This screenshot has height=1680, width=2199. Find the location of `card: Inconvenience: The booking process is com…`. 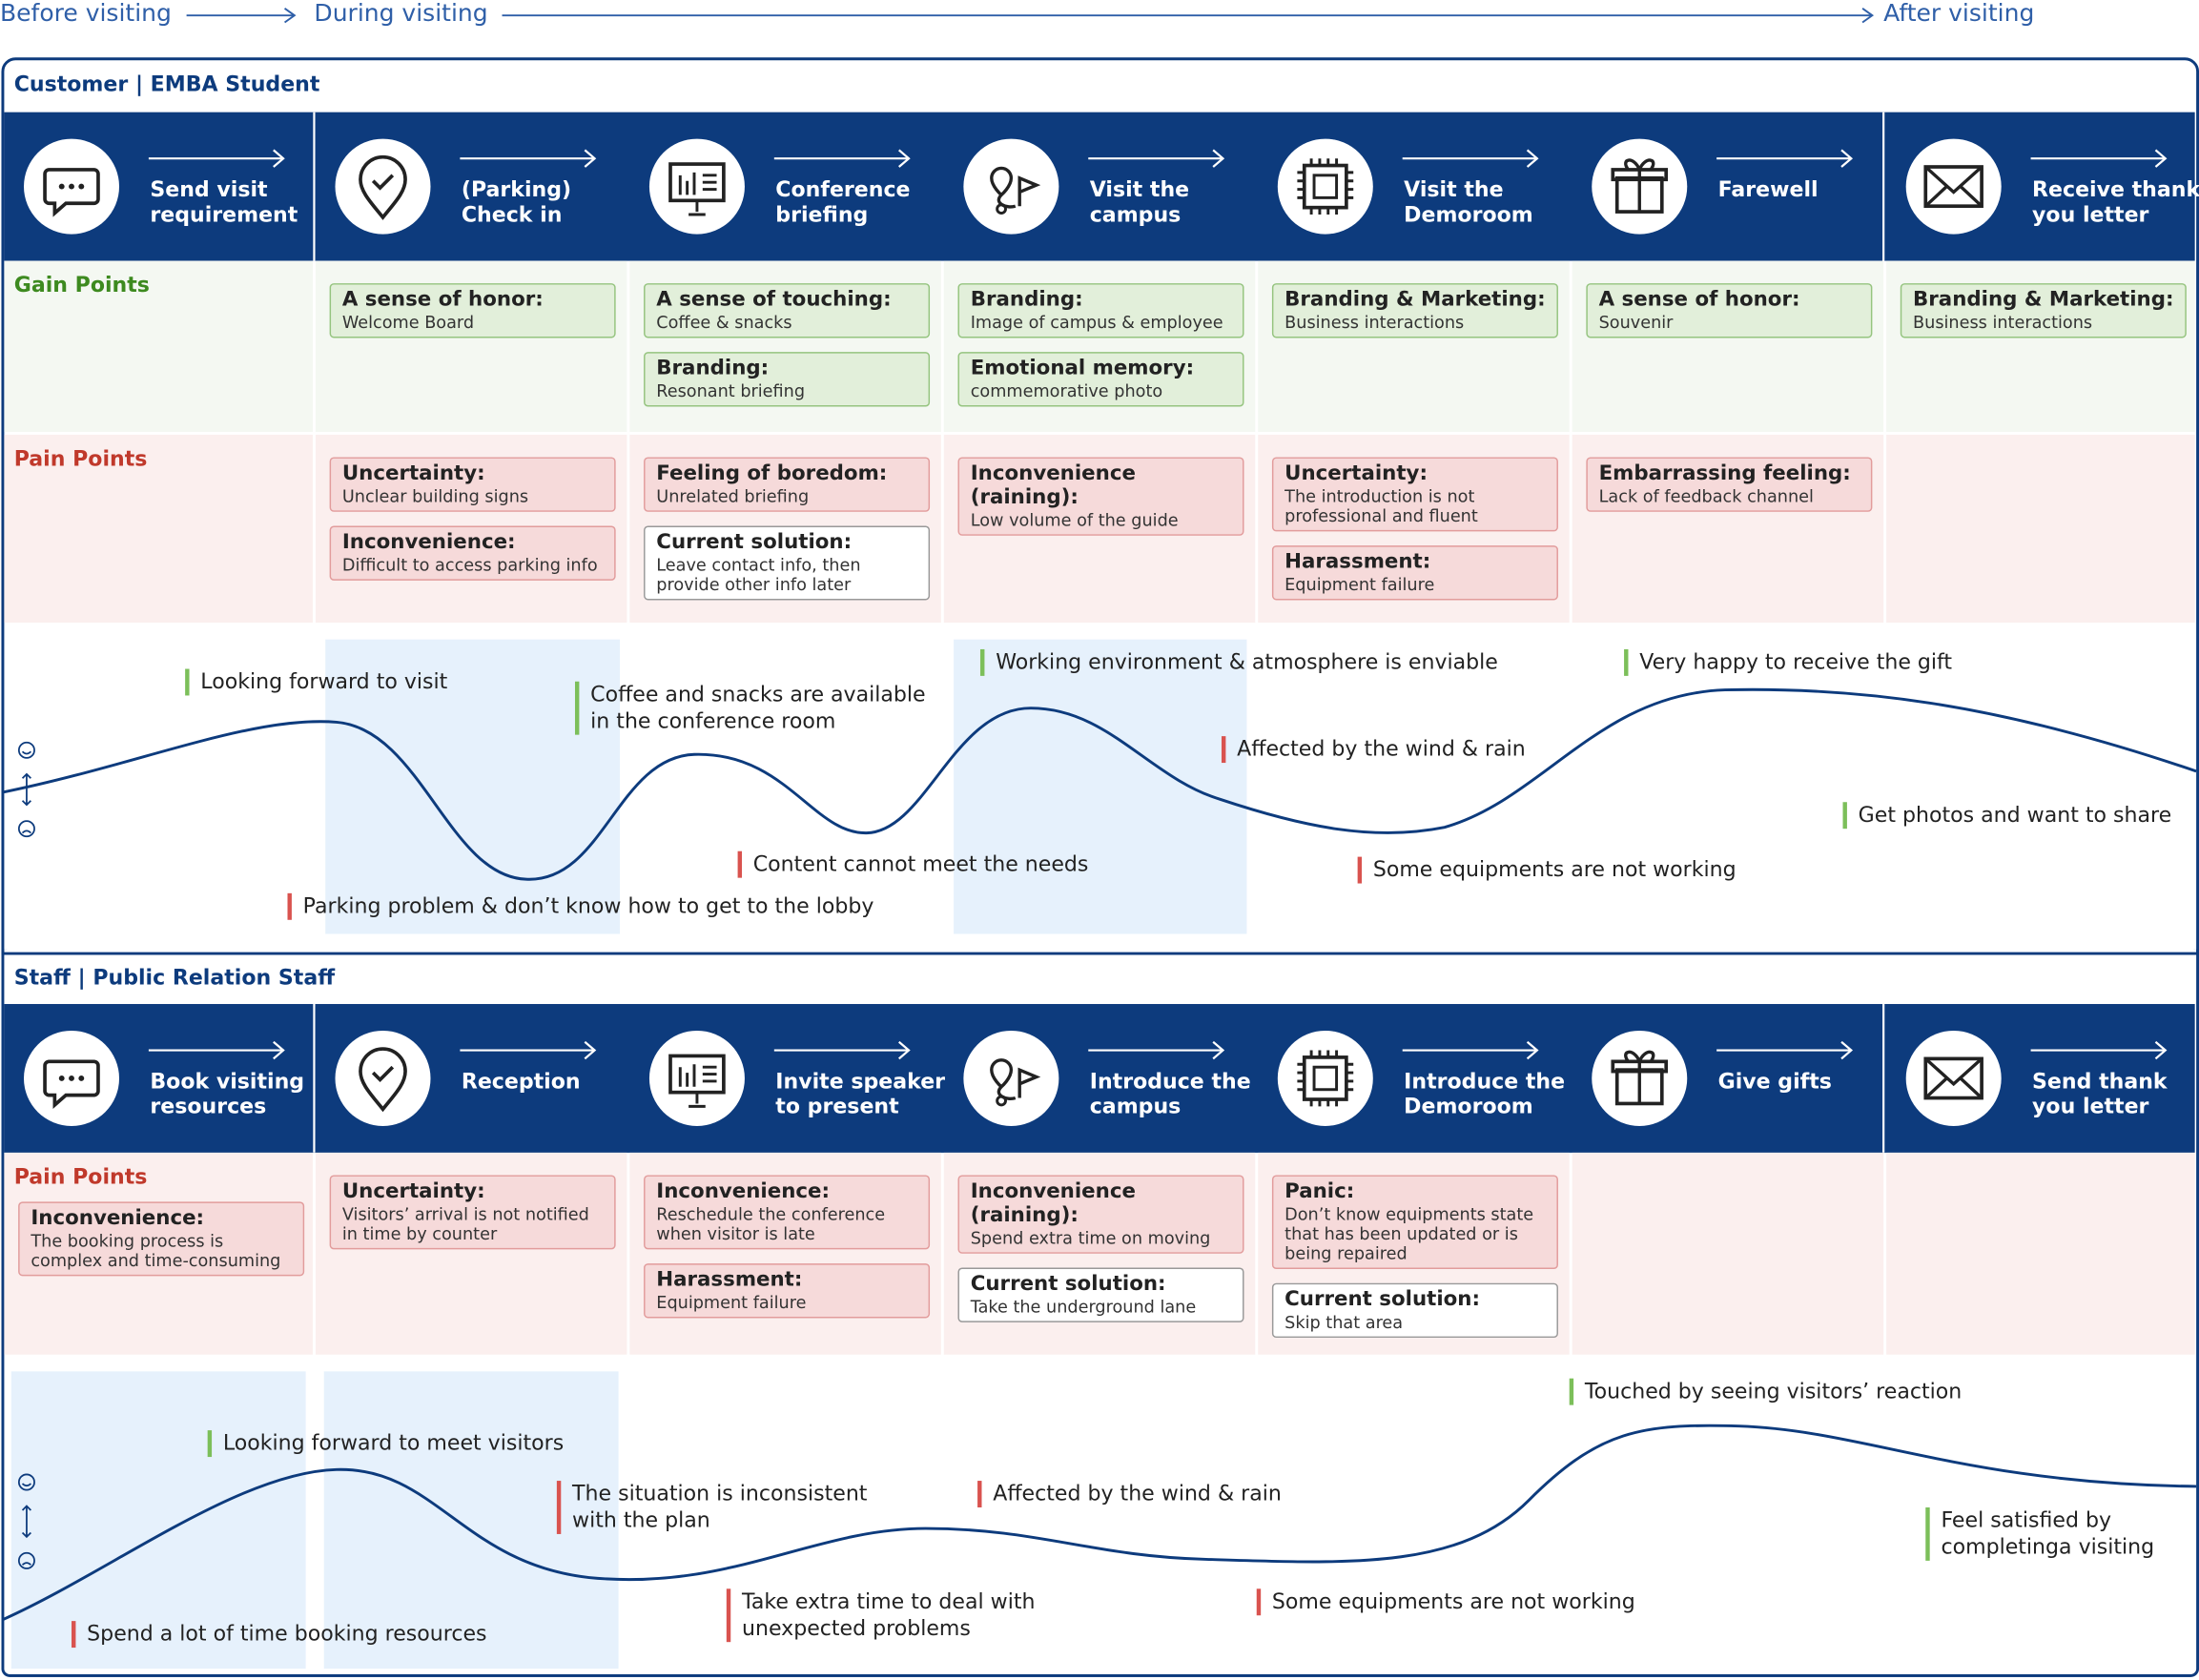

card: Inconvenience: The booking process is com… is located at coordinates (161, 1239).